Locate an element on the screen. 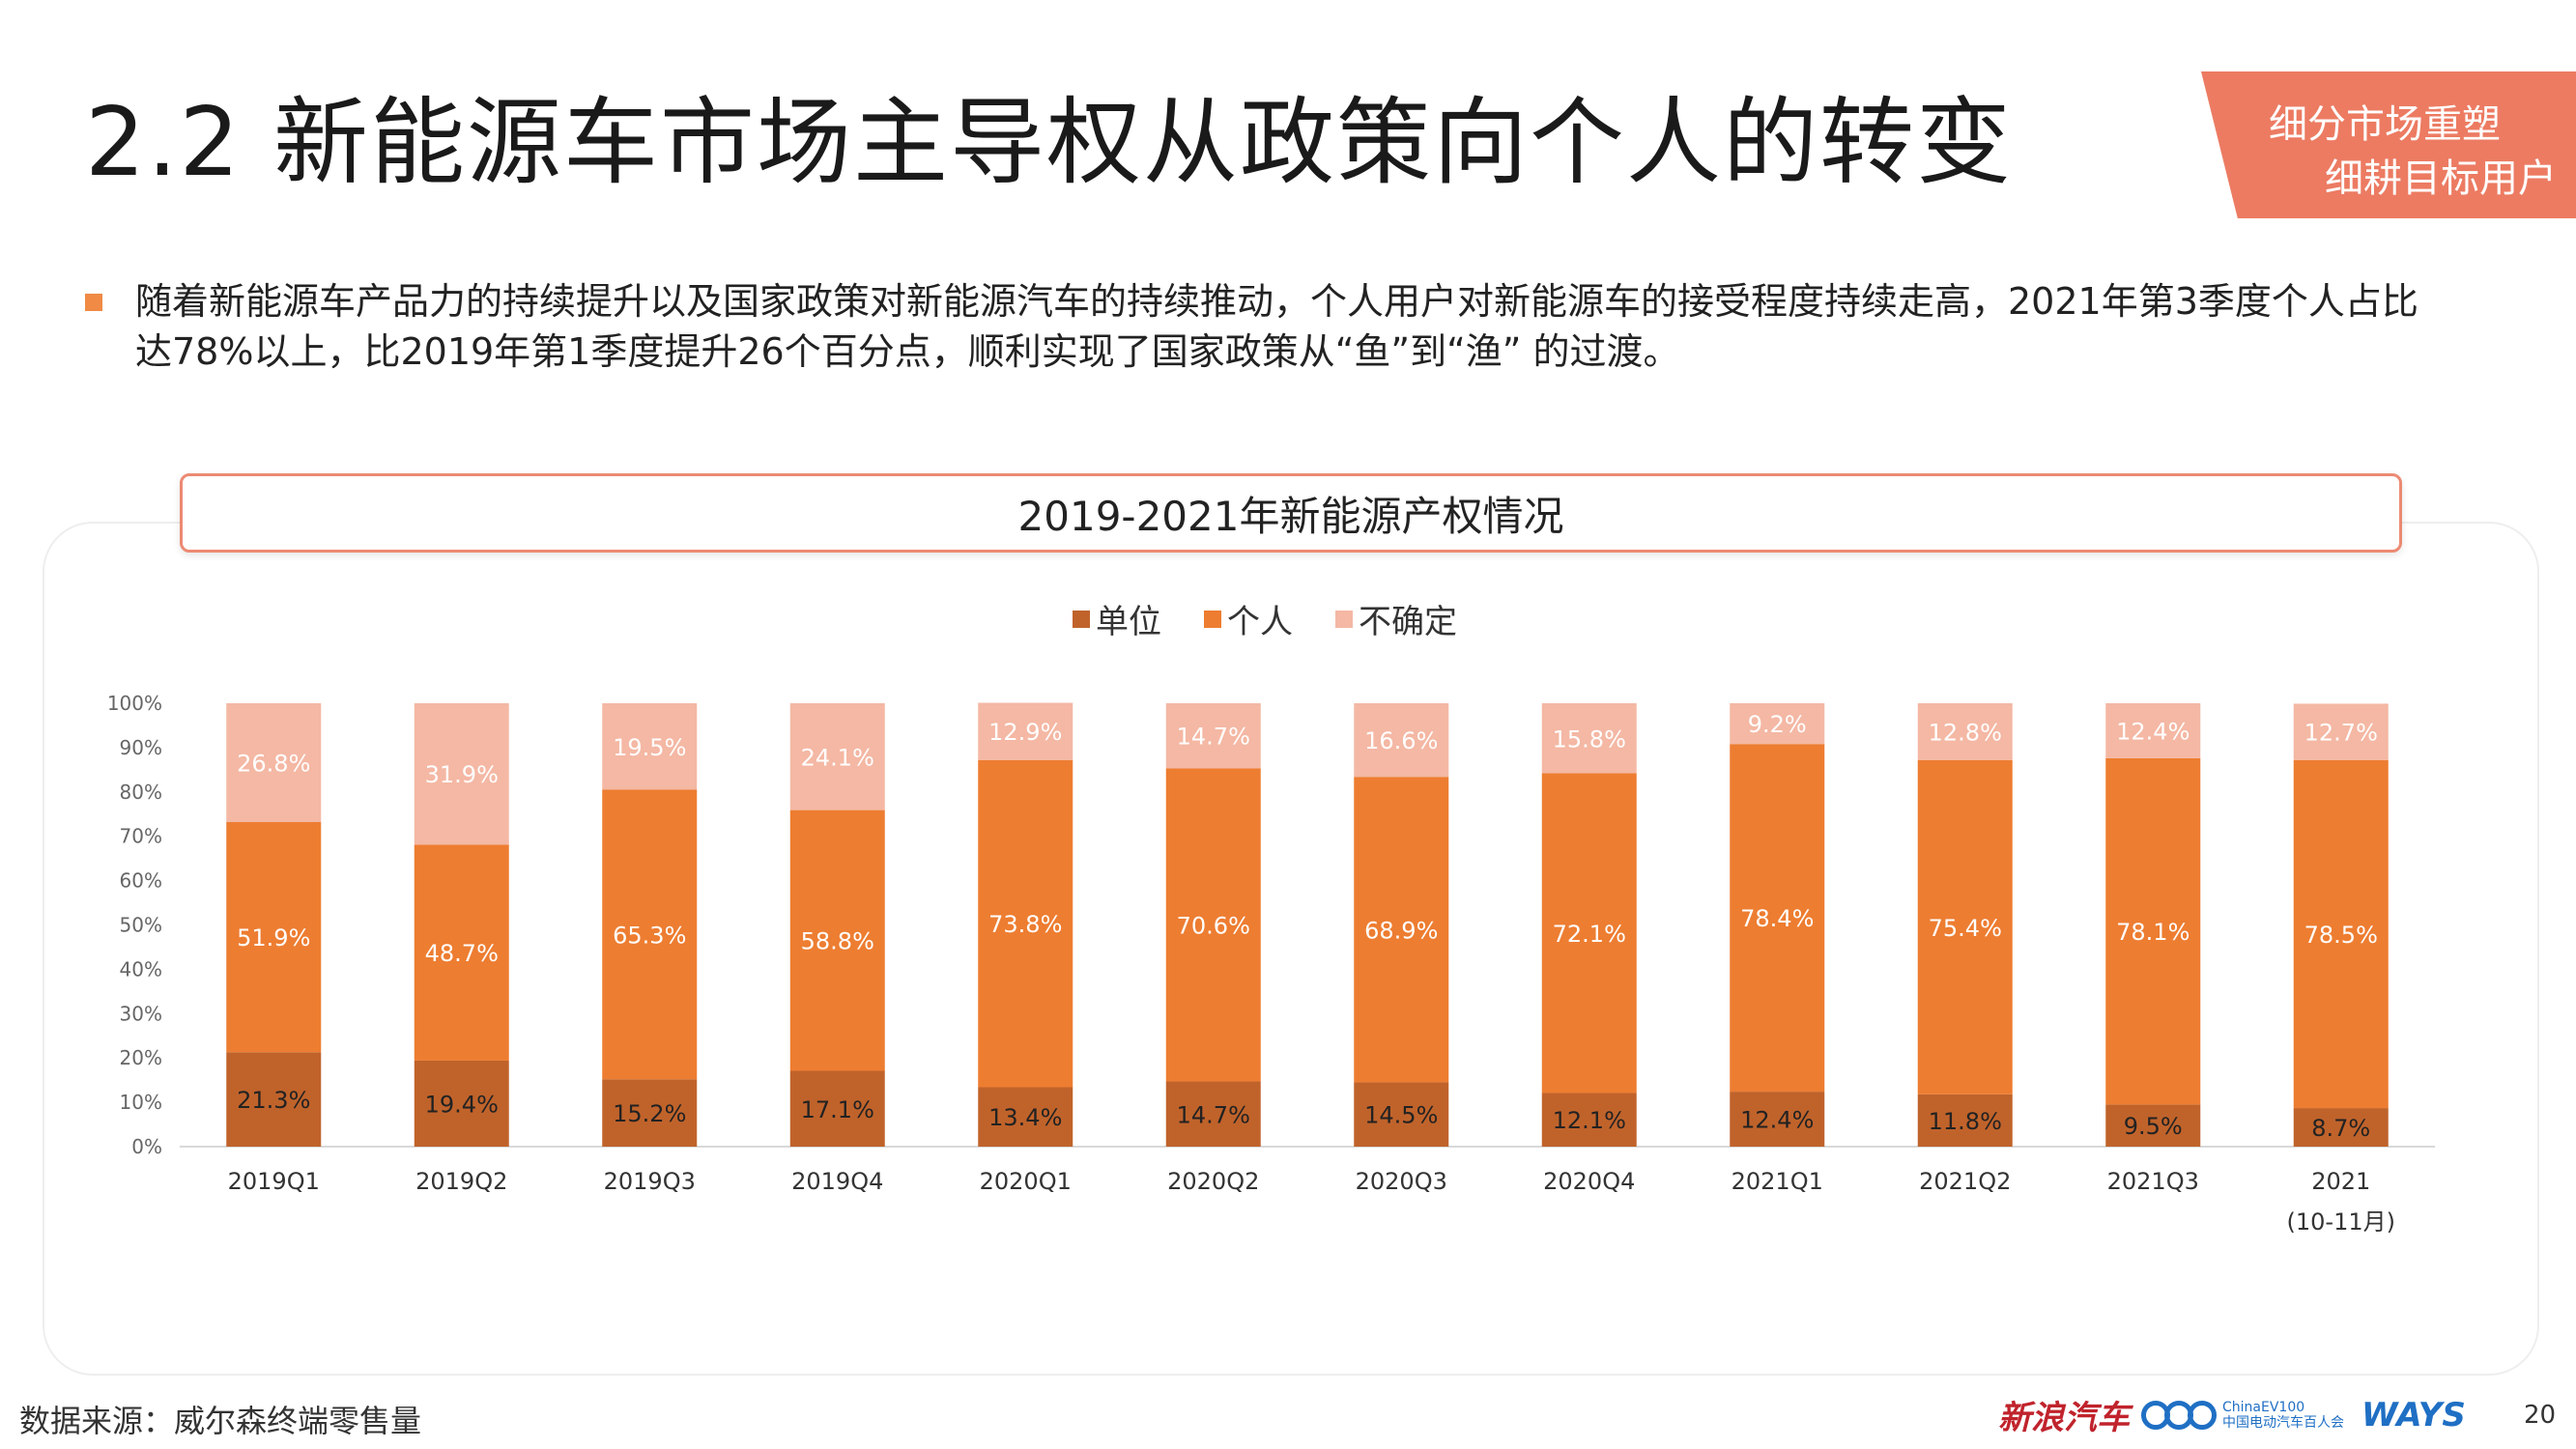  data-label: 26.8% is located at coordinates (274, 764).